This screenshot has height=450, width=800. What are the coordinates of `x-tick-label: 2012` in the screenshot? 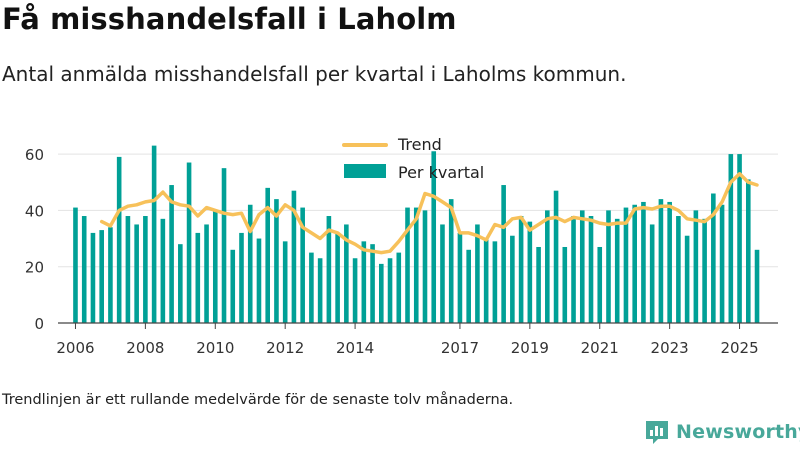 It's located at (285, 348).